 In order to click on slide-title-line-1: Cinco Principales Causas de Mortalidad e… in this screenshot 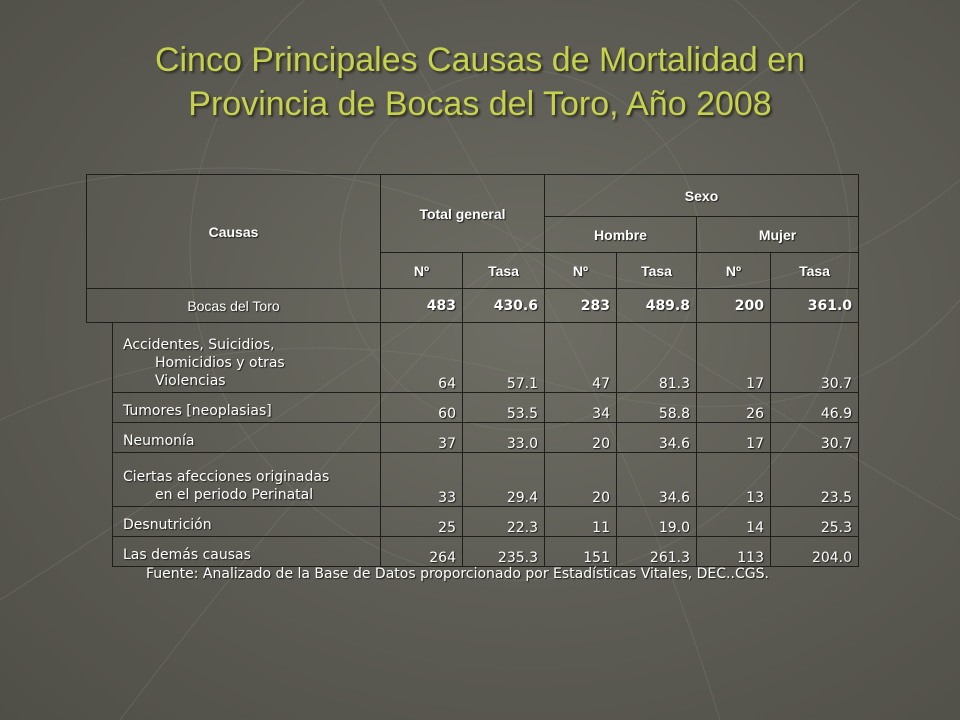, I will do `click(480, 60)`.